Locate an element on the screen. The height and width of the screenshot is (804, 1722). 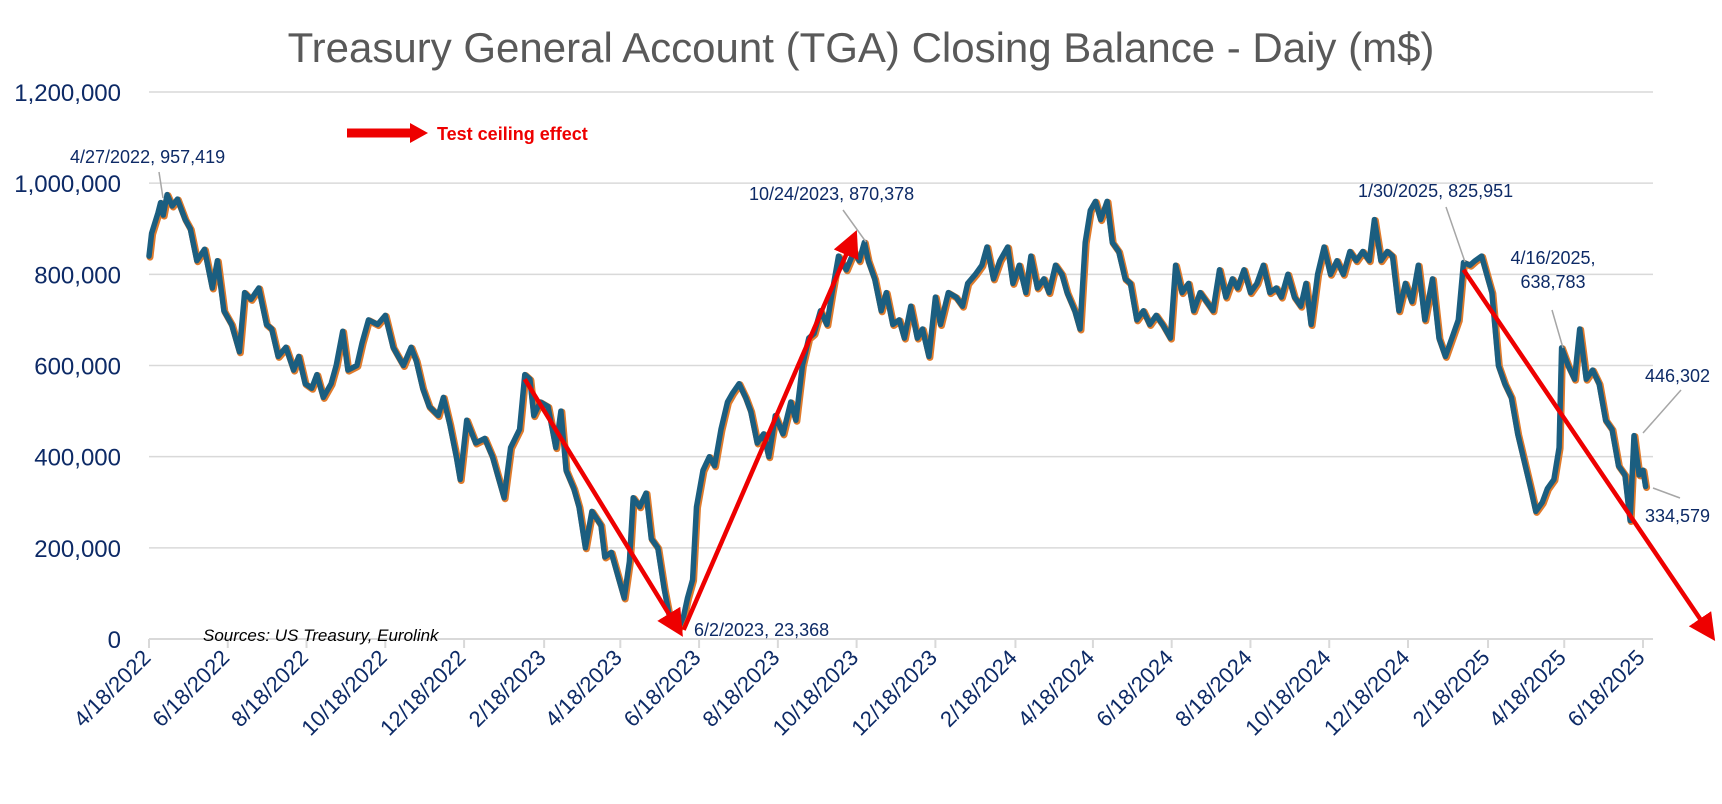
x-tick-label: 4/18/2023 is located at coordinates (583, 688).